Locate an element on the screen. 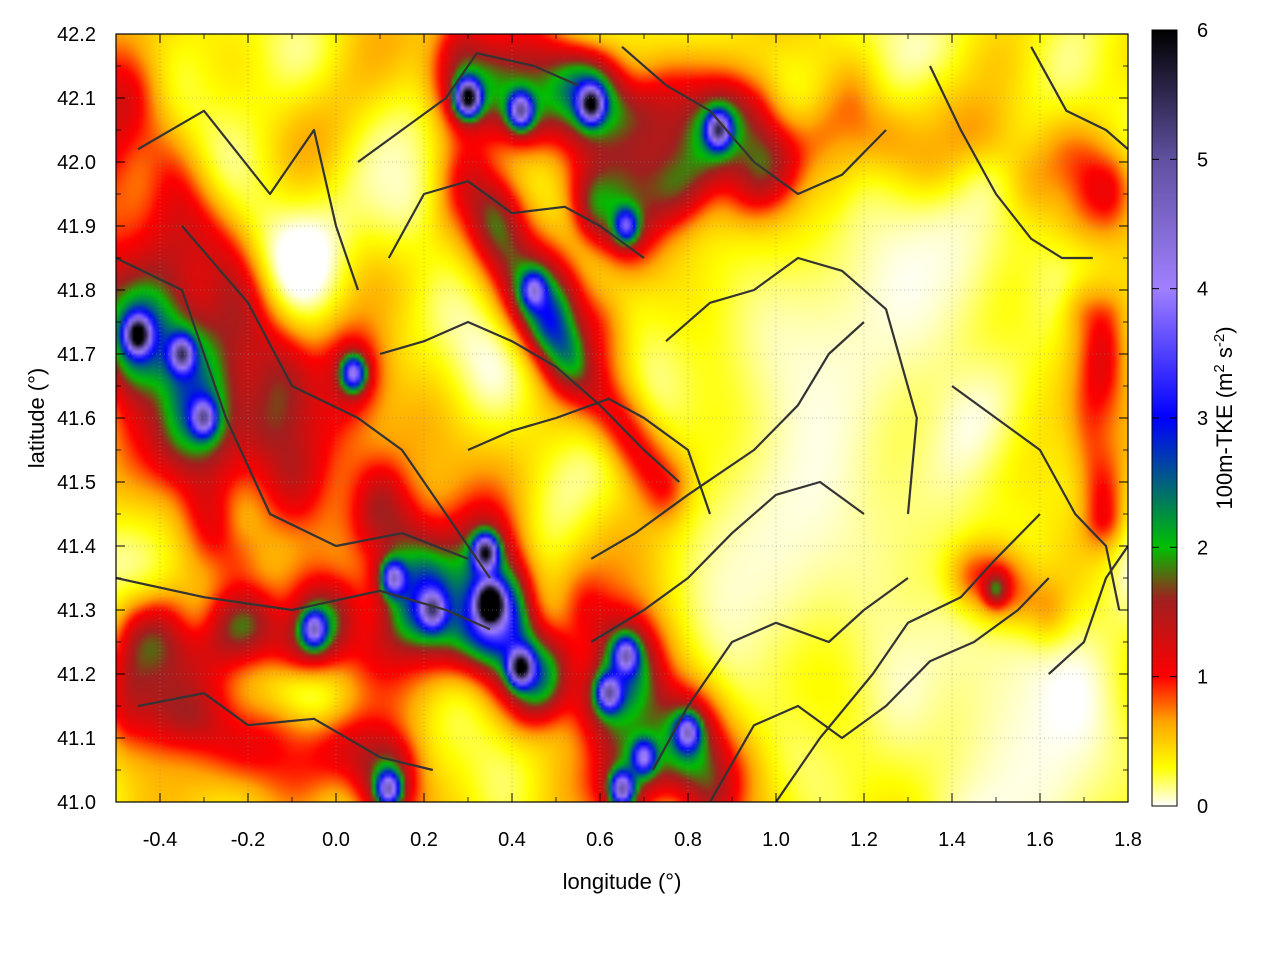 This screenshot has width=1280, height=960. y-tick-label: 41.0 is located at coordinates (76, 803).